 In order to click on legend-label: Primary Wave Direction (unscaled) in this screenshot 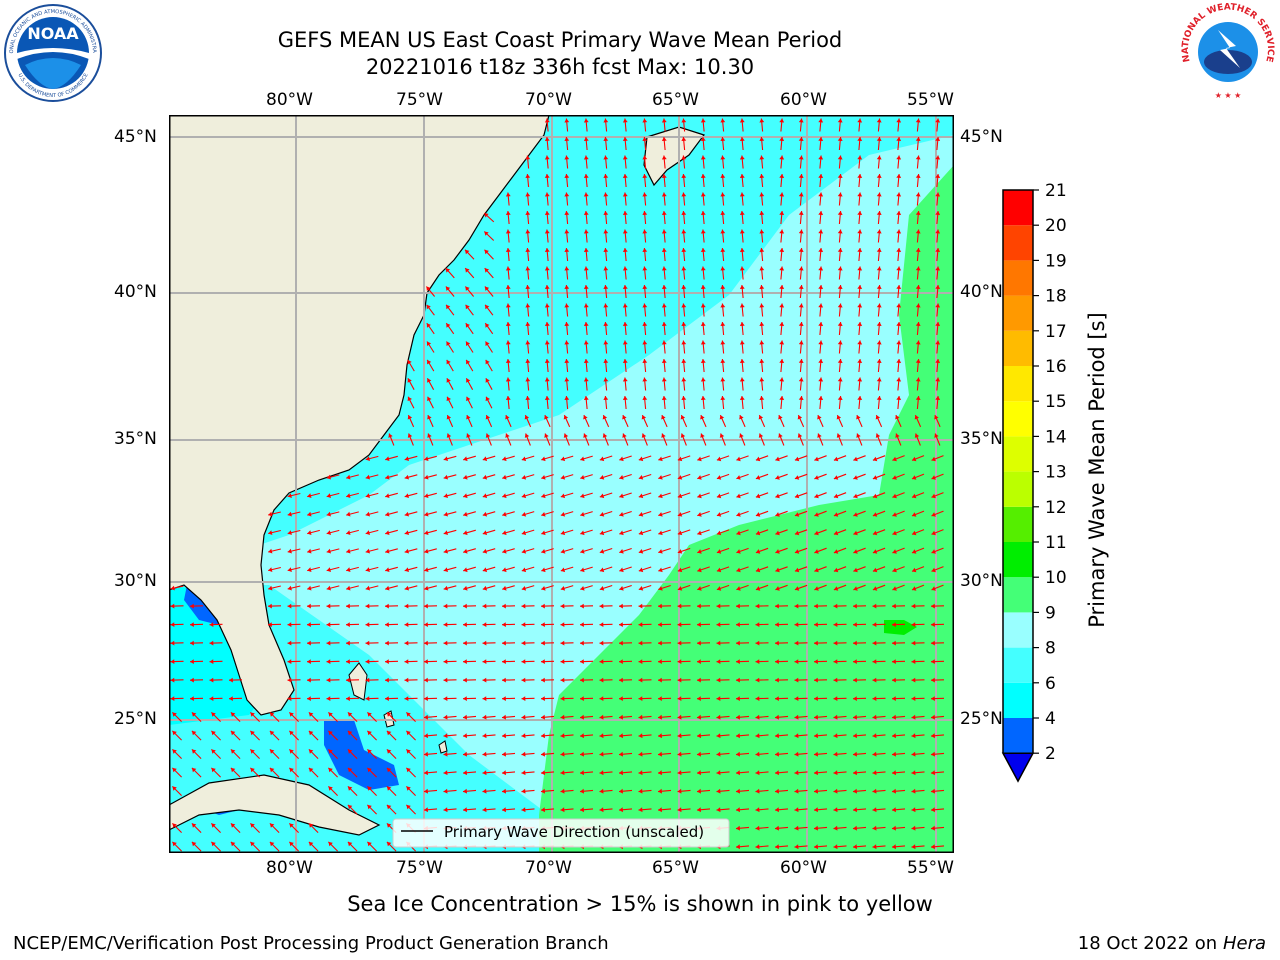, I will do `click(574, 832)`.